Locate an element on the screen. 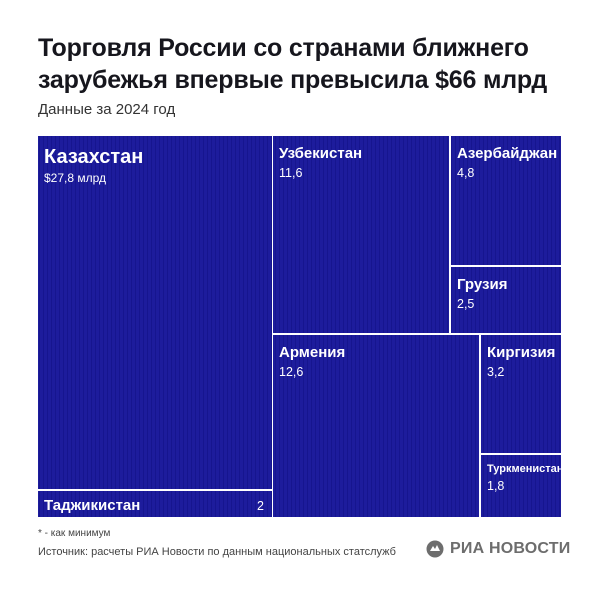 Image resolution: width=600 pixels, height=600 pixels. treemap-cell: Таджикистан 2 is located at coordinates (155, 504).